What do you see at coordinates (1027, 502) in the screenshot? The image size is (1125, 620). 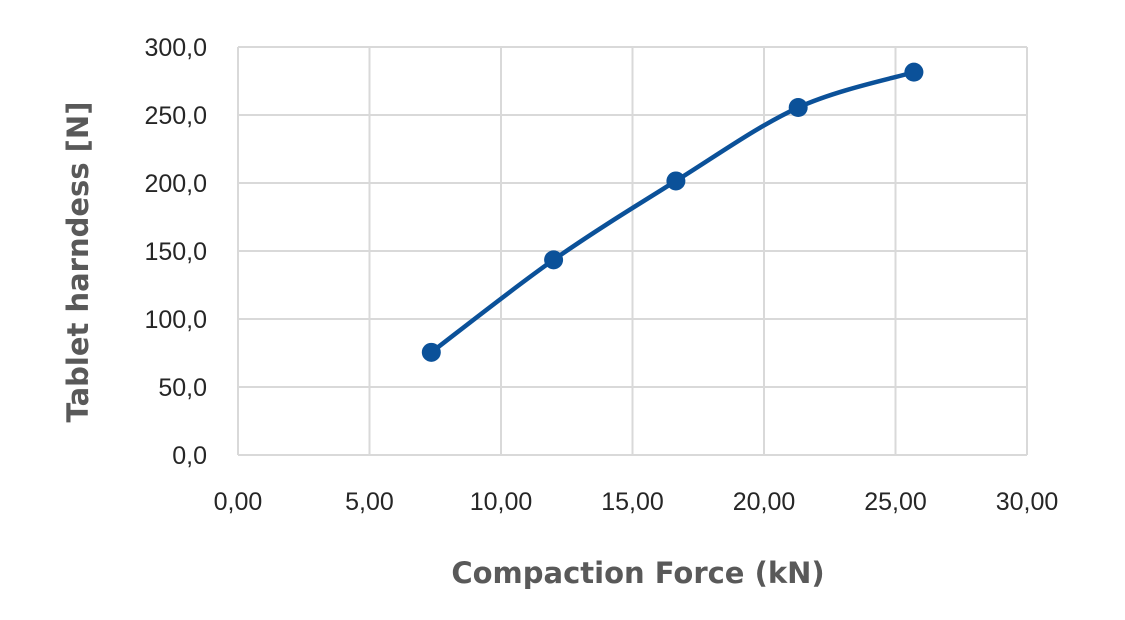 I see `x-tick-label: 30,00` at bounding box center [1027, 502].